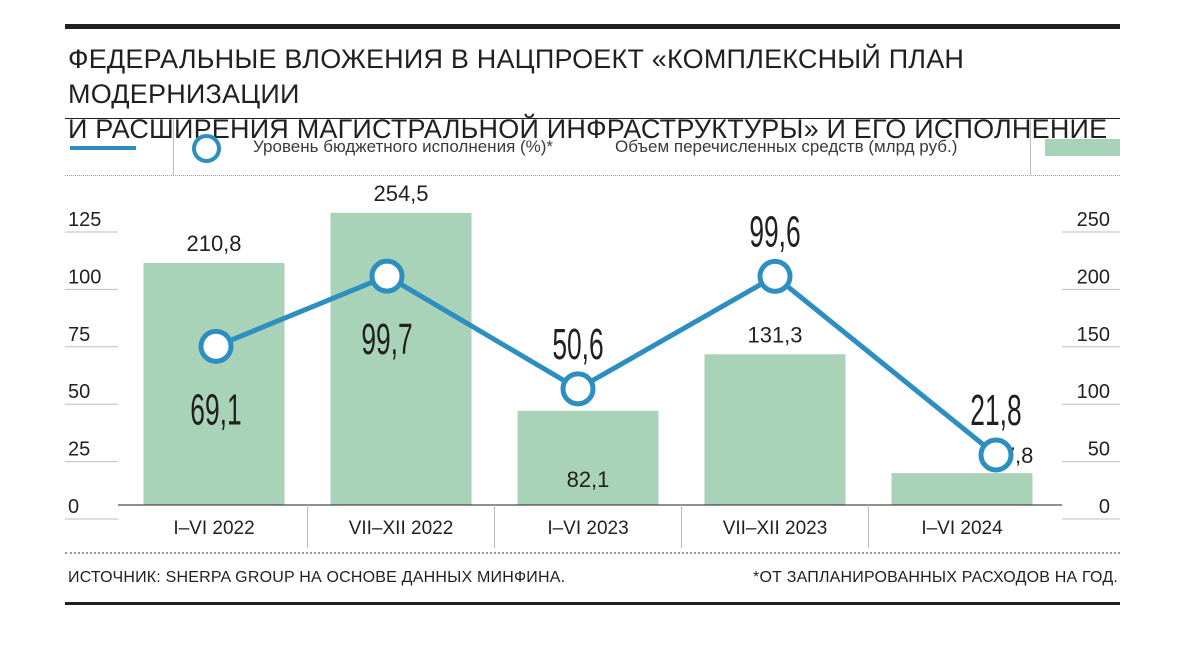 The height and width of the screenshot is (652, 1200). Describe the element at coordinates (1093, 220) in the screenshot. I see `right-axis-tick-label: 250` at that location.